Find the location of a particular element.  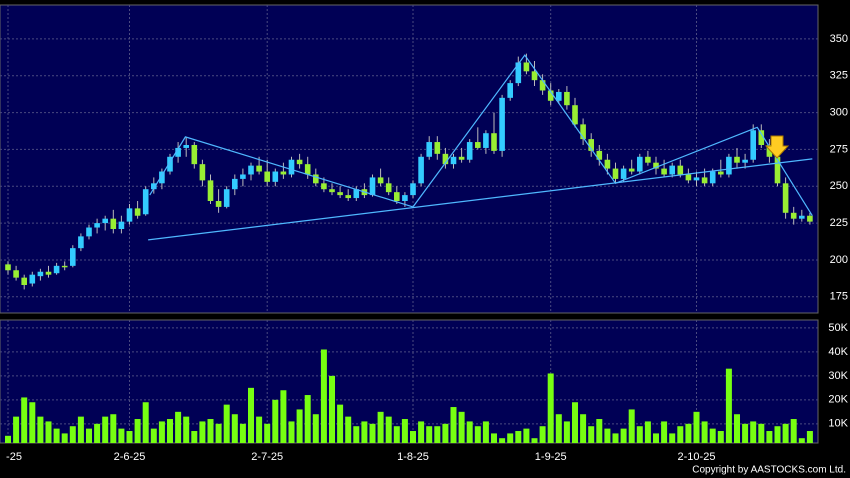

x-tick-label: 1-9-25 is located at coordinates (551, 457).